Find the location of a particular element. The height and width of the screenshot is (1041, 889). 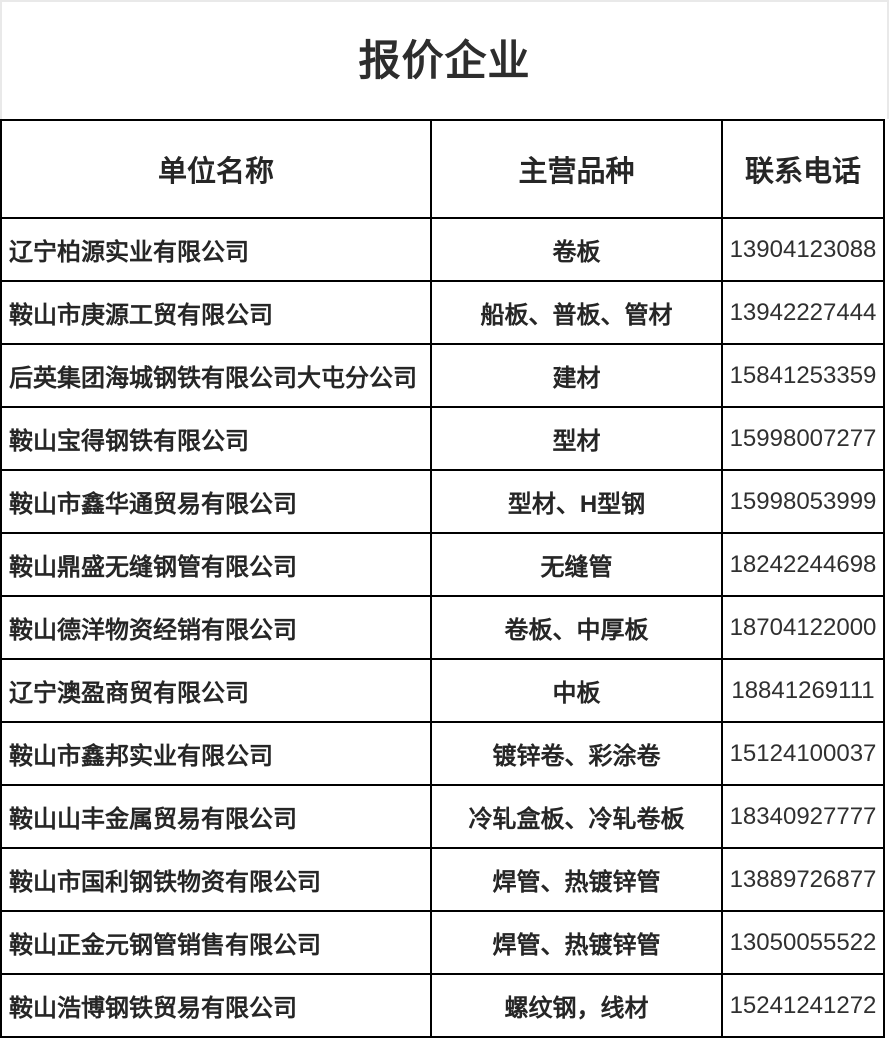

table-row: 鞍山鼎盛无缝钢管有限公司 无缝管 18242244698 is located at coordinates (442, 564).